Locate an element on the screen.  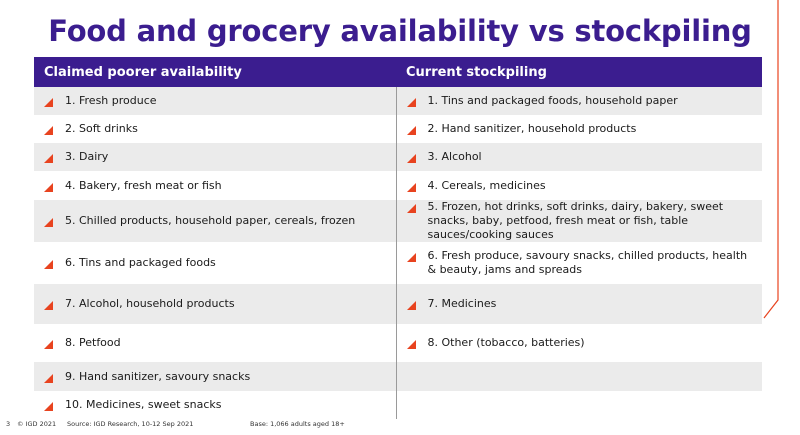
list-item-label: 8. Petfood is located at coordinates (93, 342).